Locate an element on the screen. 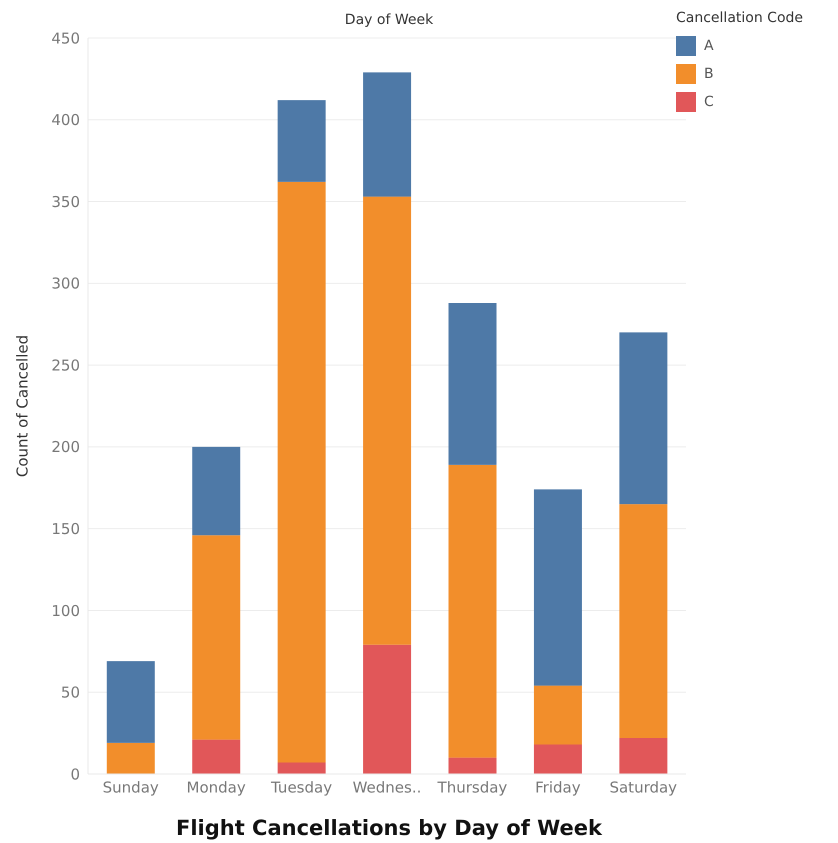 The width and height of the screenshot is (838, 843). text: Flight Cancellations by Day of Week is located at coordinates (389, 828).